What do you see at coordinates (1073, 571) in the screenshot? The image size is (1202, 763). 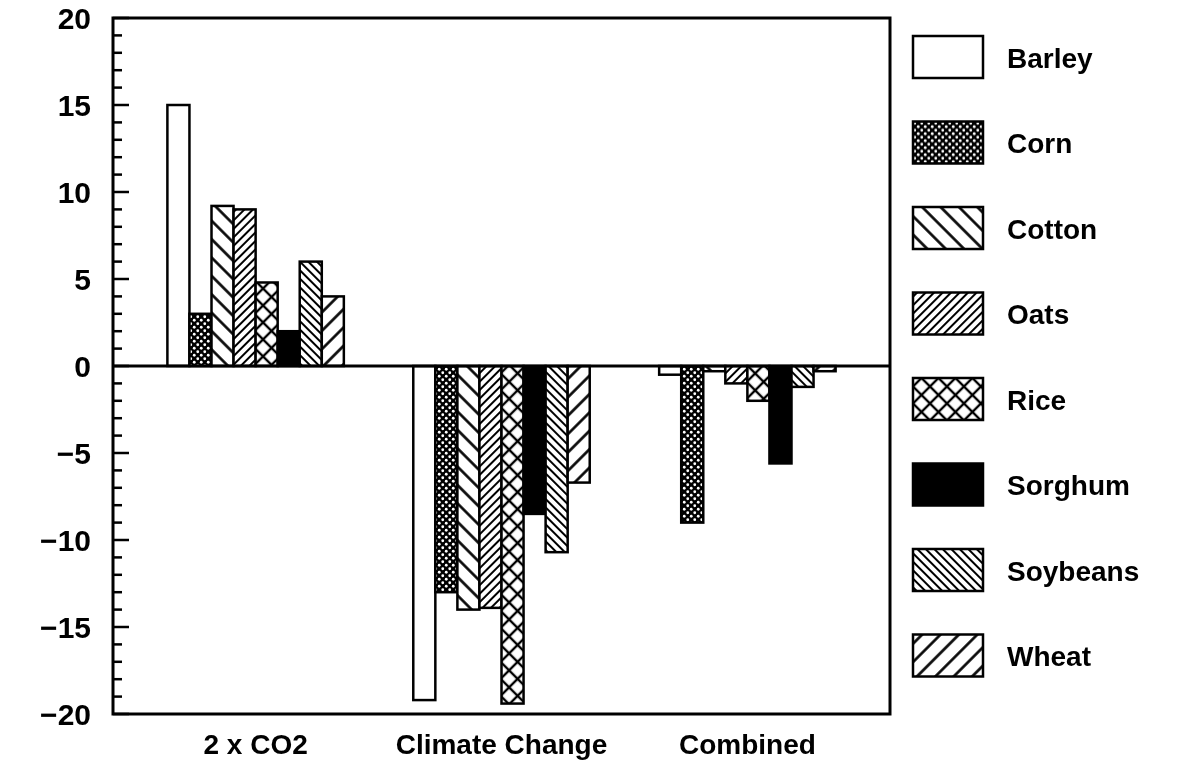 I see `legend-label: Soybeans` at bounding box center [1073, 571].